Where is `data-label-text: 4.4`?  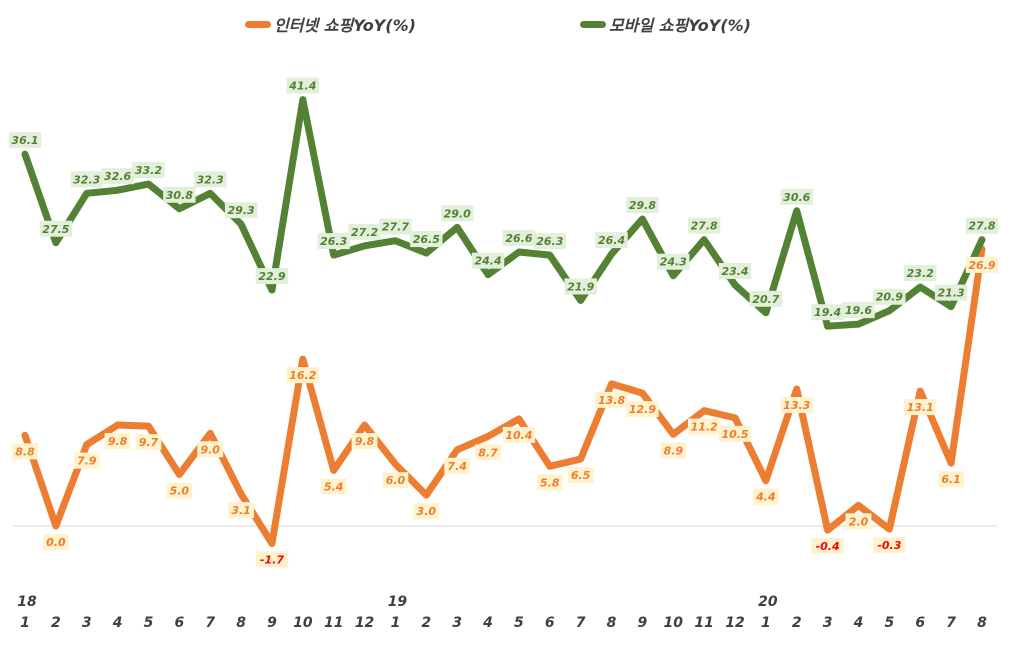 data-label-text: 4.4 is located at coordinates (765, 497).